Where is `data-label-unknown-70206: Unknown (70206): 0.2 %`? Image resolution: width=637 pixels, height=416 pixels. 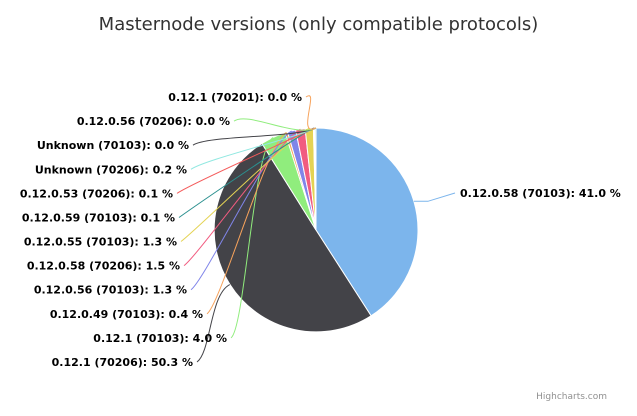
data-label-unknown-70206: Unknown (70206): 0.2 % is located at coordinates (111, 169).